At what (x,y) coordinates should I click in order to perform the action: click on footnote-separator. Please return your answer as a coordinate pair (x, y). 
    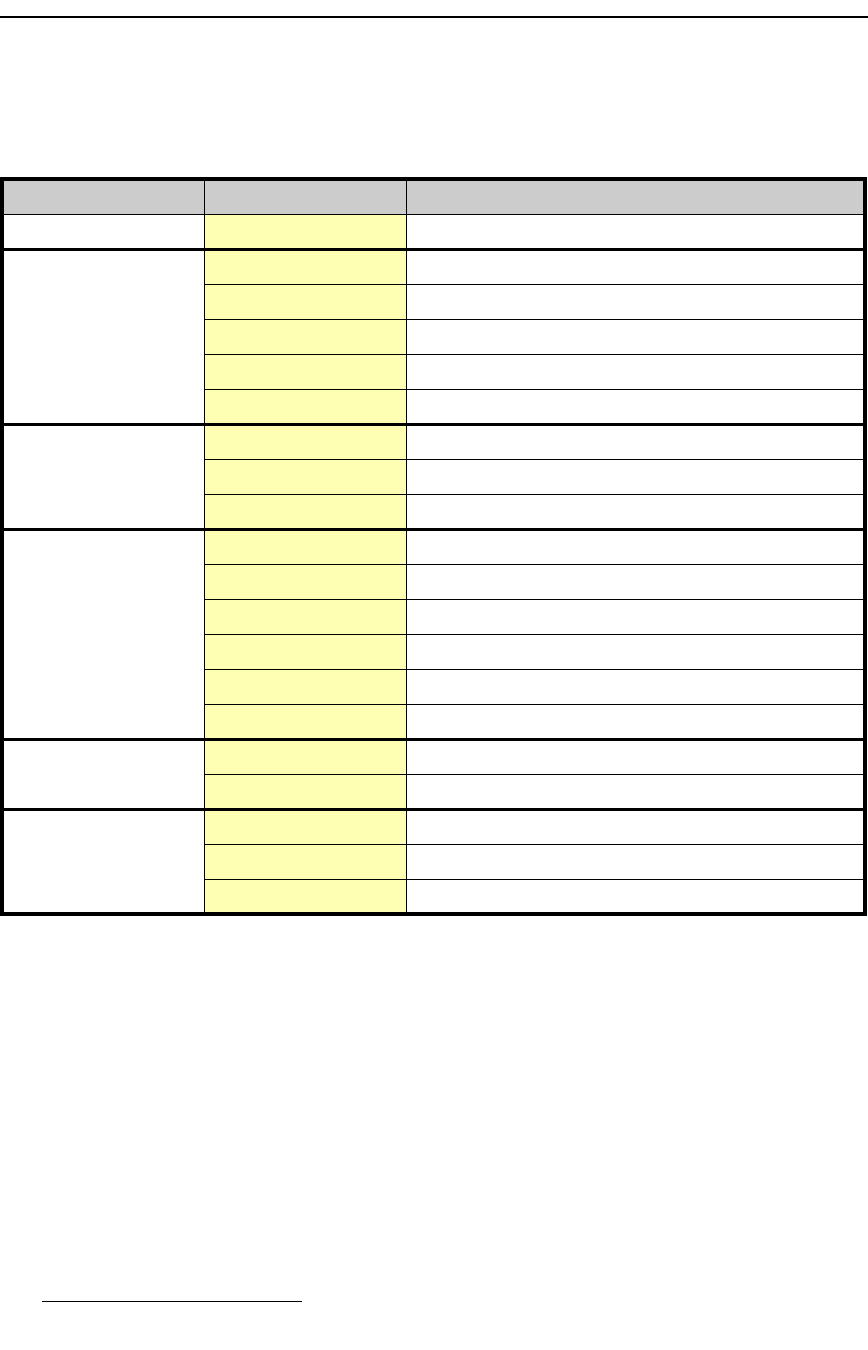
    Looking at the image, I should click on (172, 1301).